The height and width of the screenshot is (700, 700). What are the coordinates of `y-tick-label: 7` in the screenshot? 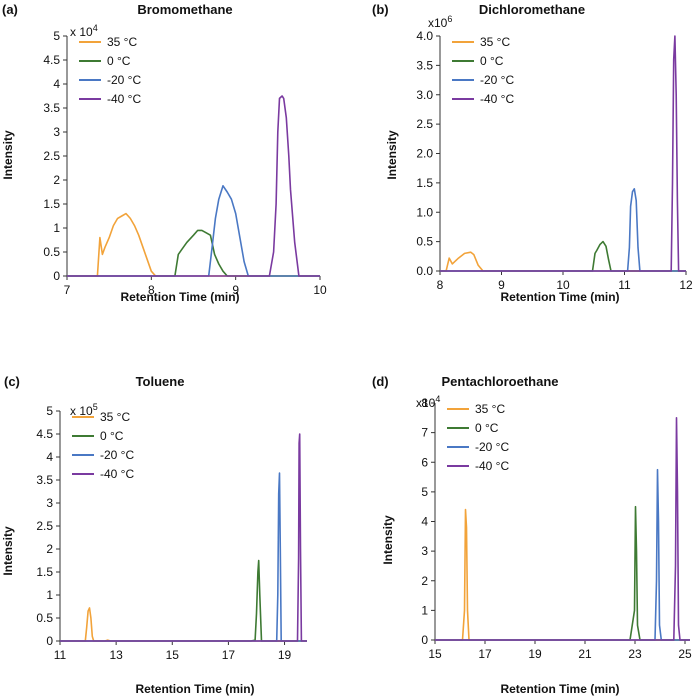 It's located at (424, 433).